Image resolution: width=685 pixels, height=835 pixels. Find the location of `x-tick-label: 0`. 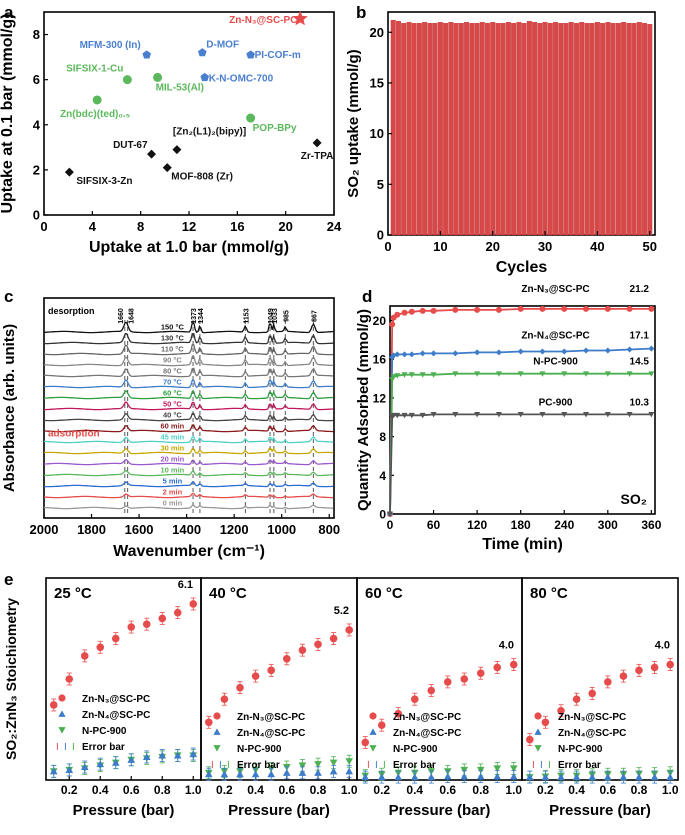

x-tick-label: 0 is located at coordinates (43, 226).